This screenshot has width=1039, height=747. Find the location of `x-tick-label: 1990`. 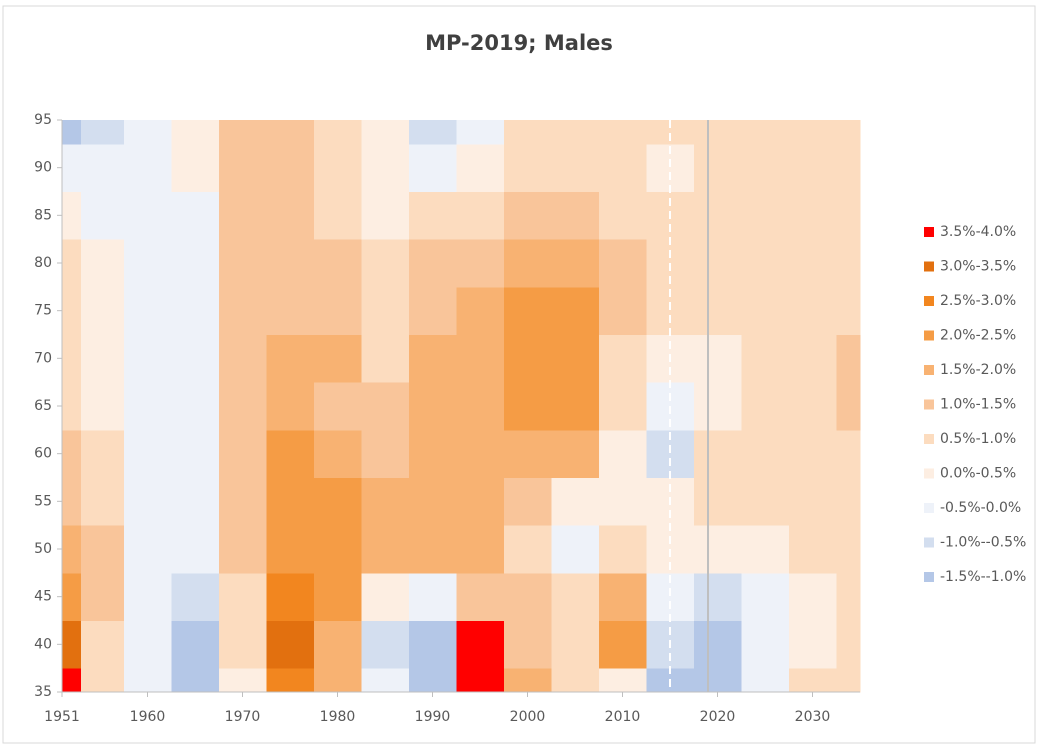

x-tick-label: 1990 is located at coordinates (433, 717).